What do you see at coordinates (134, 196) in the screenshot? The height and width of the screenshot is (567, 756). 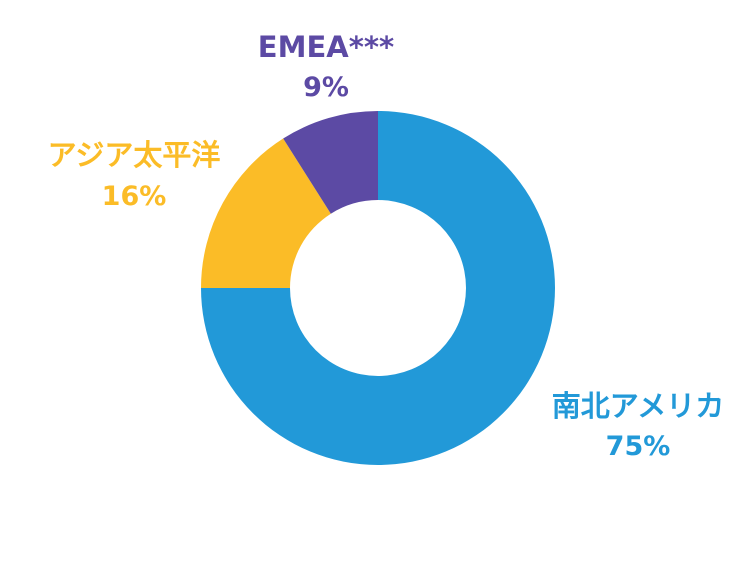 I see `slice-value-apac: 16%` at bounding box center [134, 196].